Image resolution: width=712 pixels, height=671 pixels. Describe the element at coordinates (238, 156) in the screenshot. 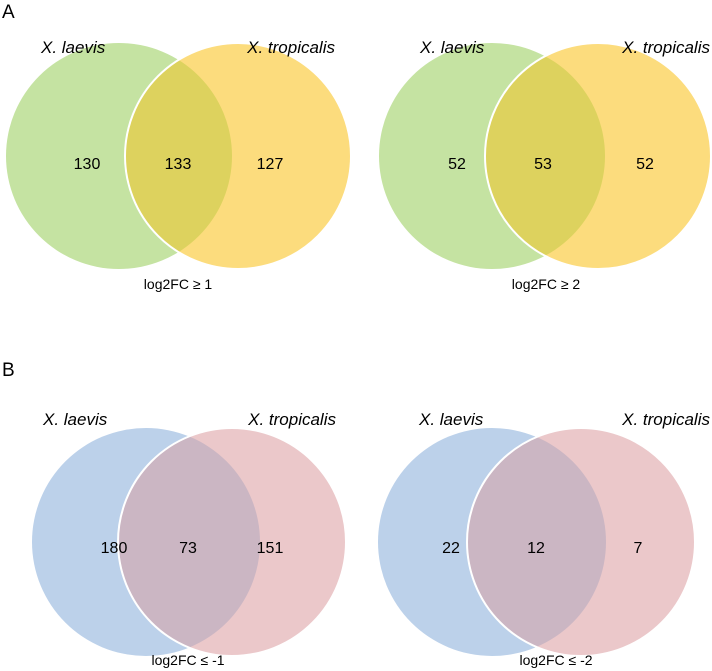

I see `venn-a1-right-outline` at that location.